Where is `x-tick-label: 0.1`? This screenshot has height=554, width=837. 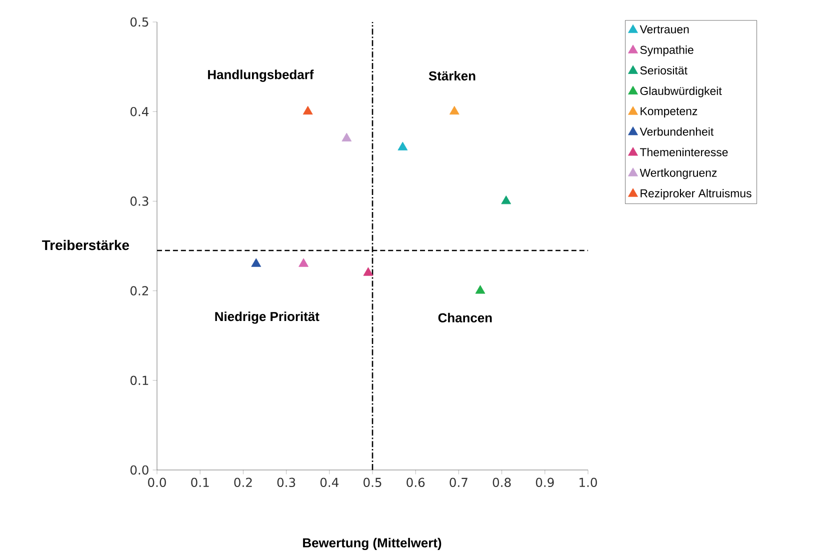 x-tick-label: 0.1 is located at coordinates (200, 483).